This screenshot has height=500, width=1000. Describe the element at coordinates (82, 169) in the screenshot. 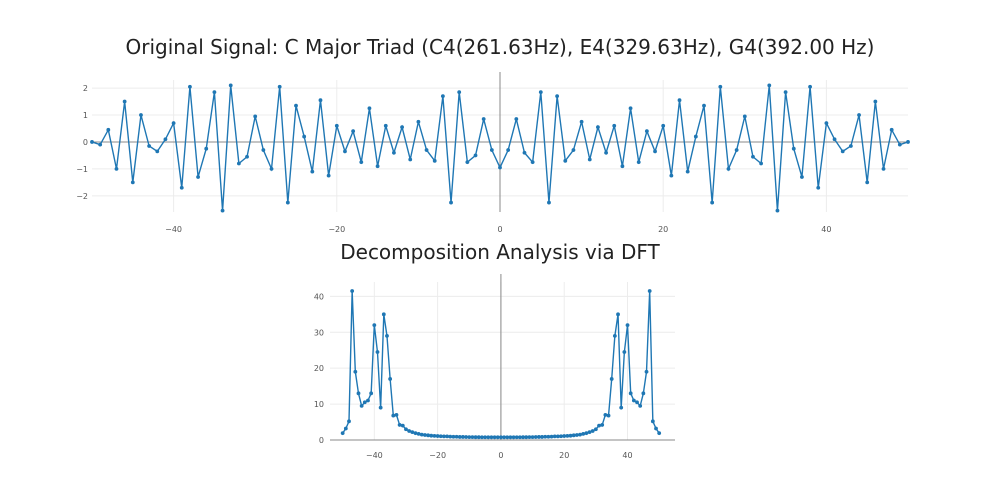

I see `signal-y-tick-label: −1` at that location.